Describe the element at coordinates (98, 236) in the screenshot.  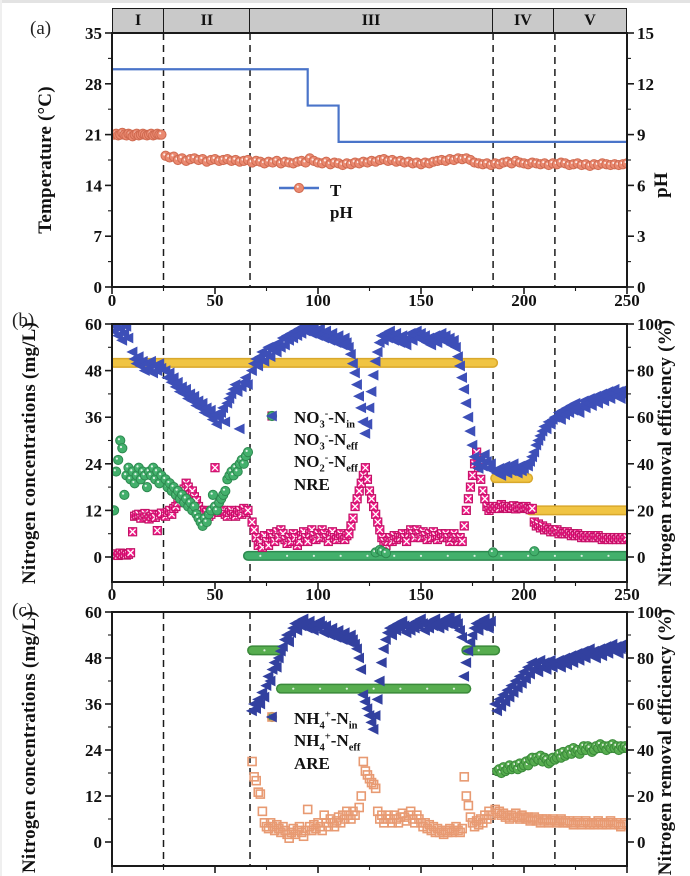
I see `svg-text: 7` at that location.